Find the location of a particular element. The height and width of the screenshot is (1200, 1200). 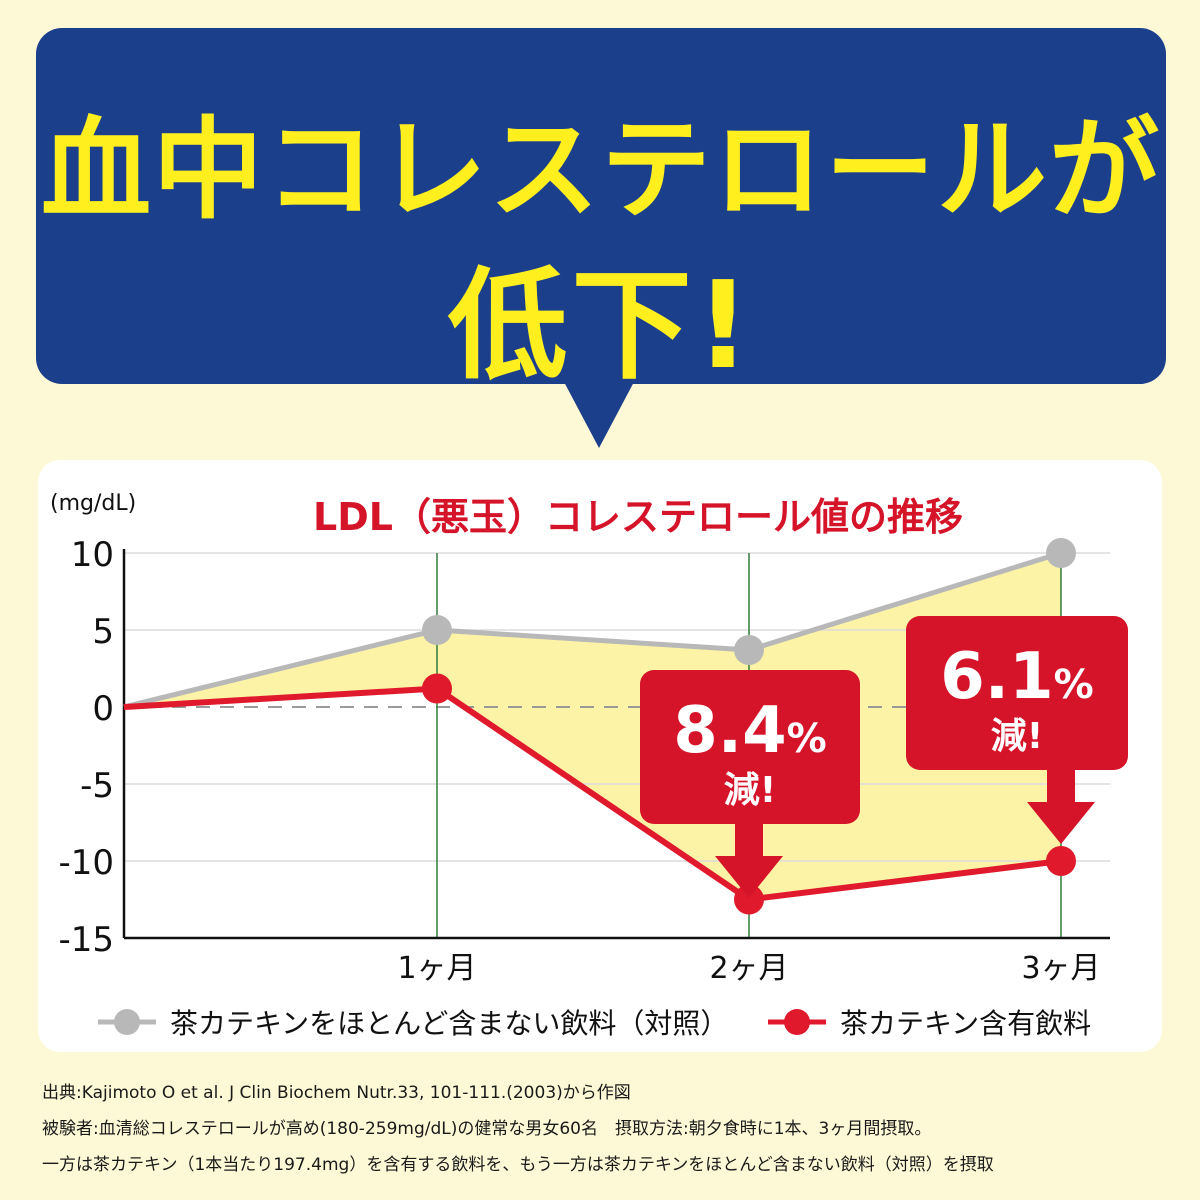

y-axis-unit-label: (mg/dL) is located at coordinates (93, 503).